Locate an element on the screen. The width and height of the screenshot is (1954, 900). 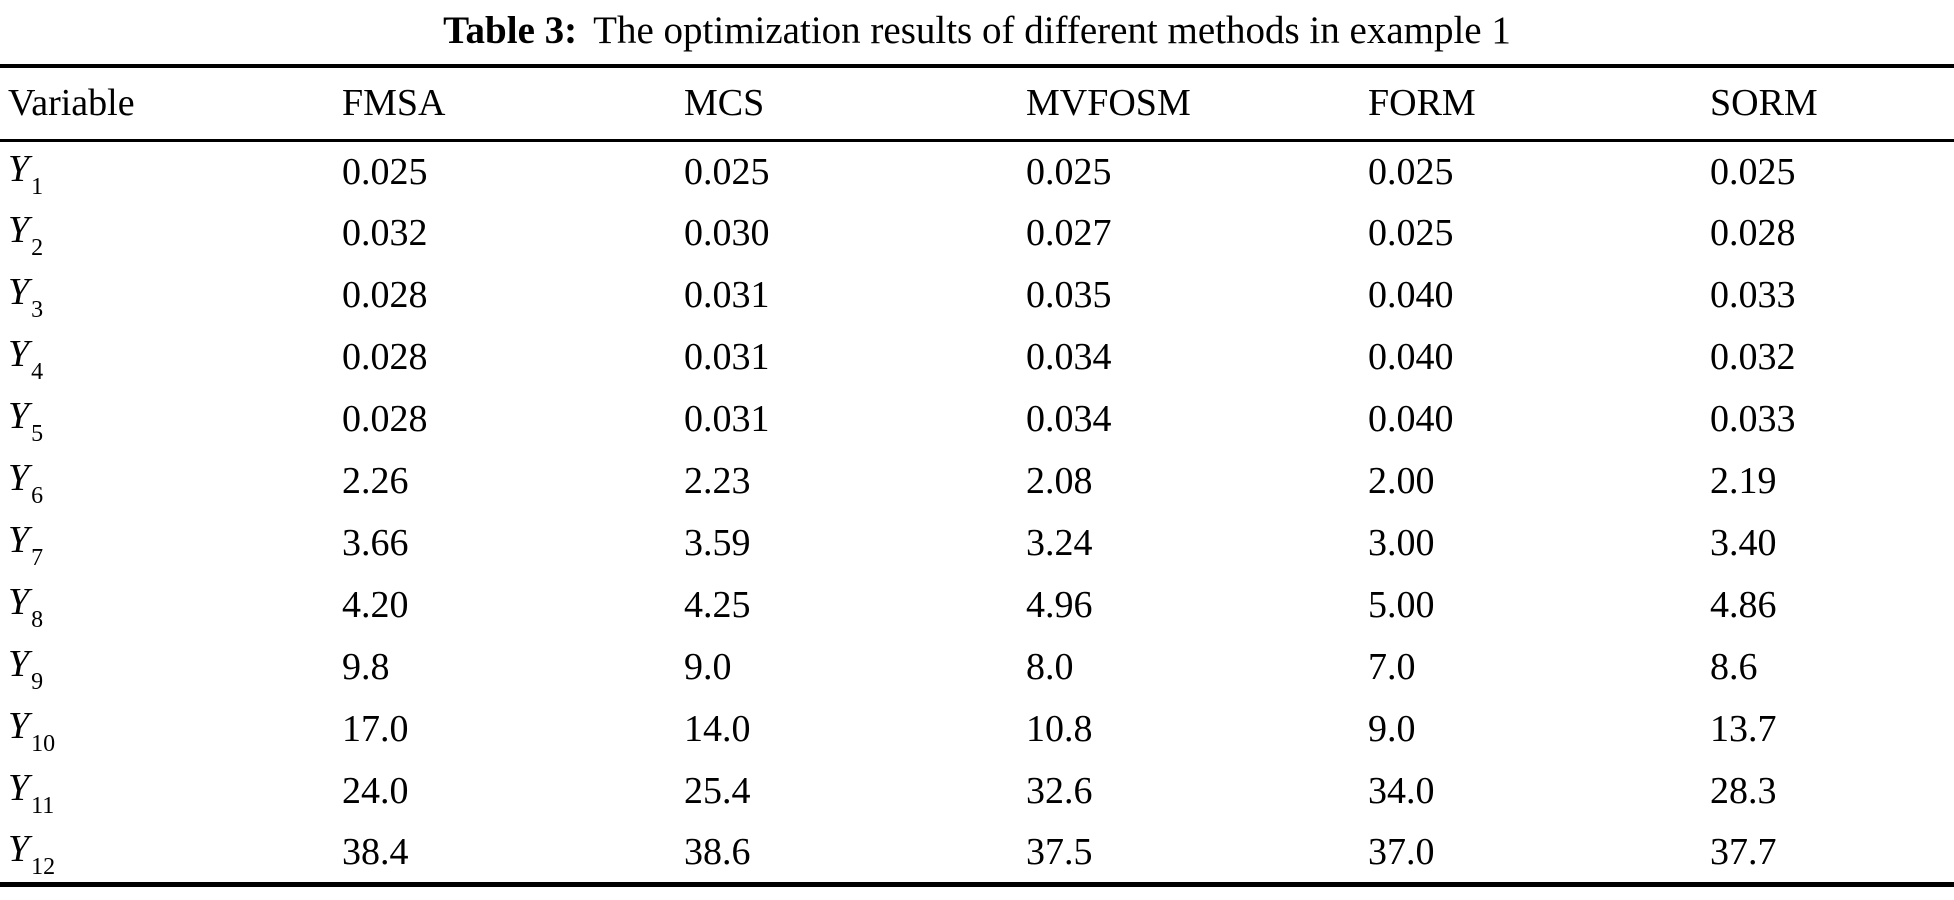
value-cell-sorm: 0.032 is located at coordinates (1753, 357).